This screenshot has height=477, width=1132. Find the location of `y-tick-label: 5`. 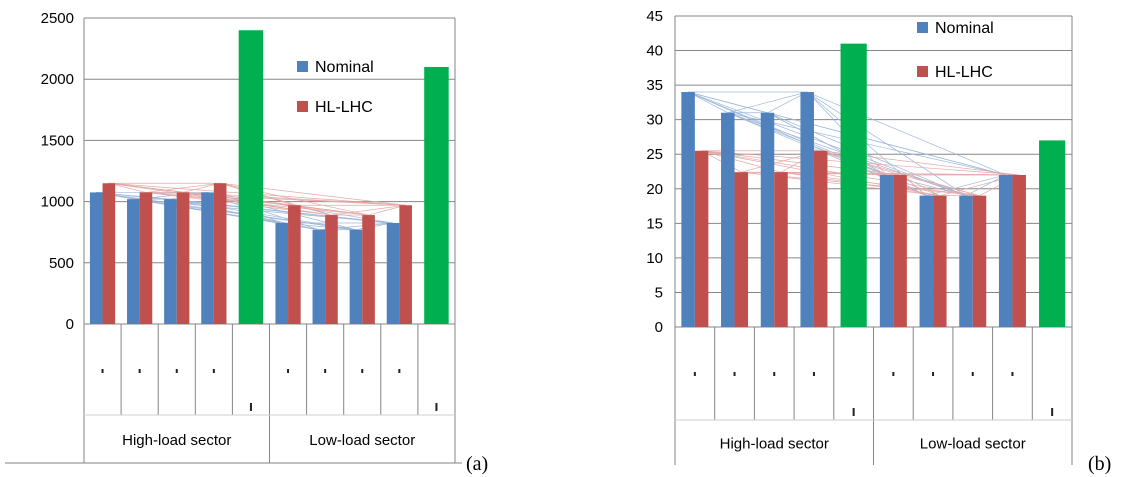

y-tick-label: 5 is located at coordinates (659, 292).